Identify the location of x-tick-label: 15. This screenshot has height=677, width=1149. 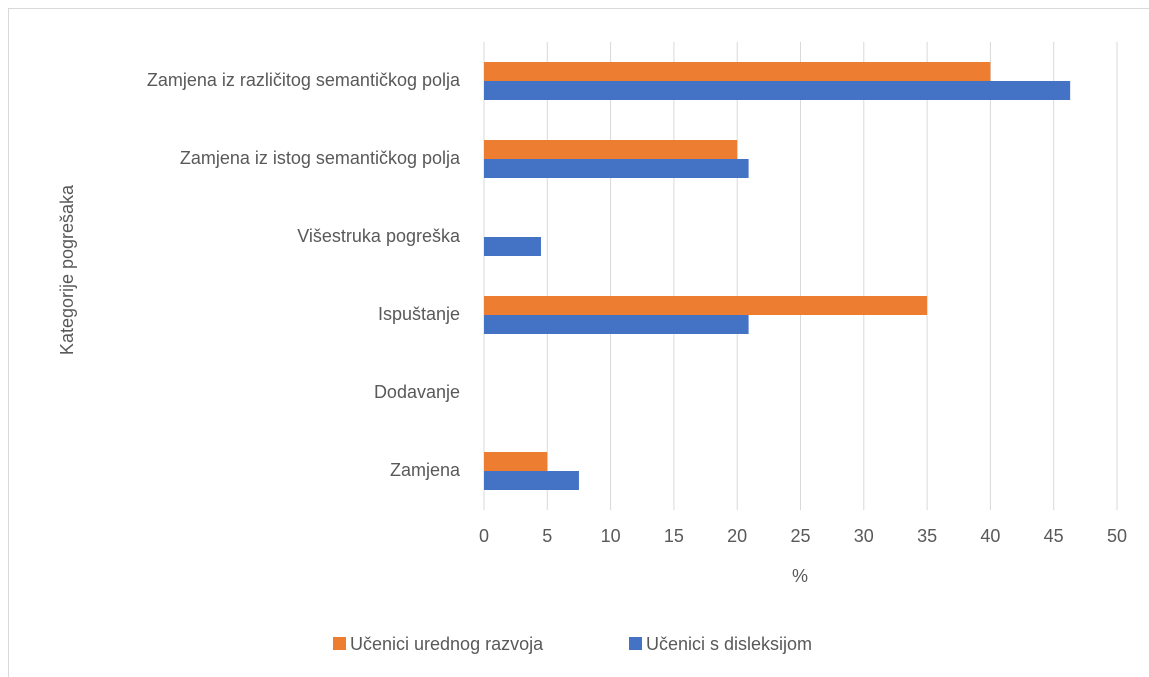
(674, 536).